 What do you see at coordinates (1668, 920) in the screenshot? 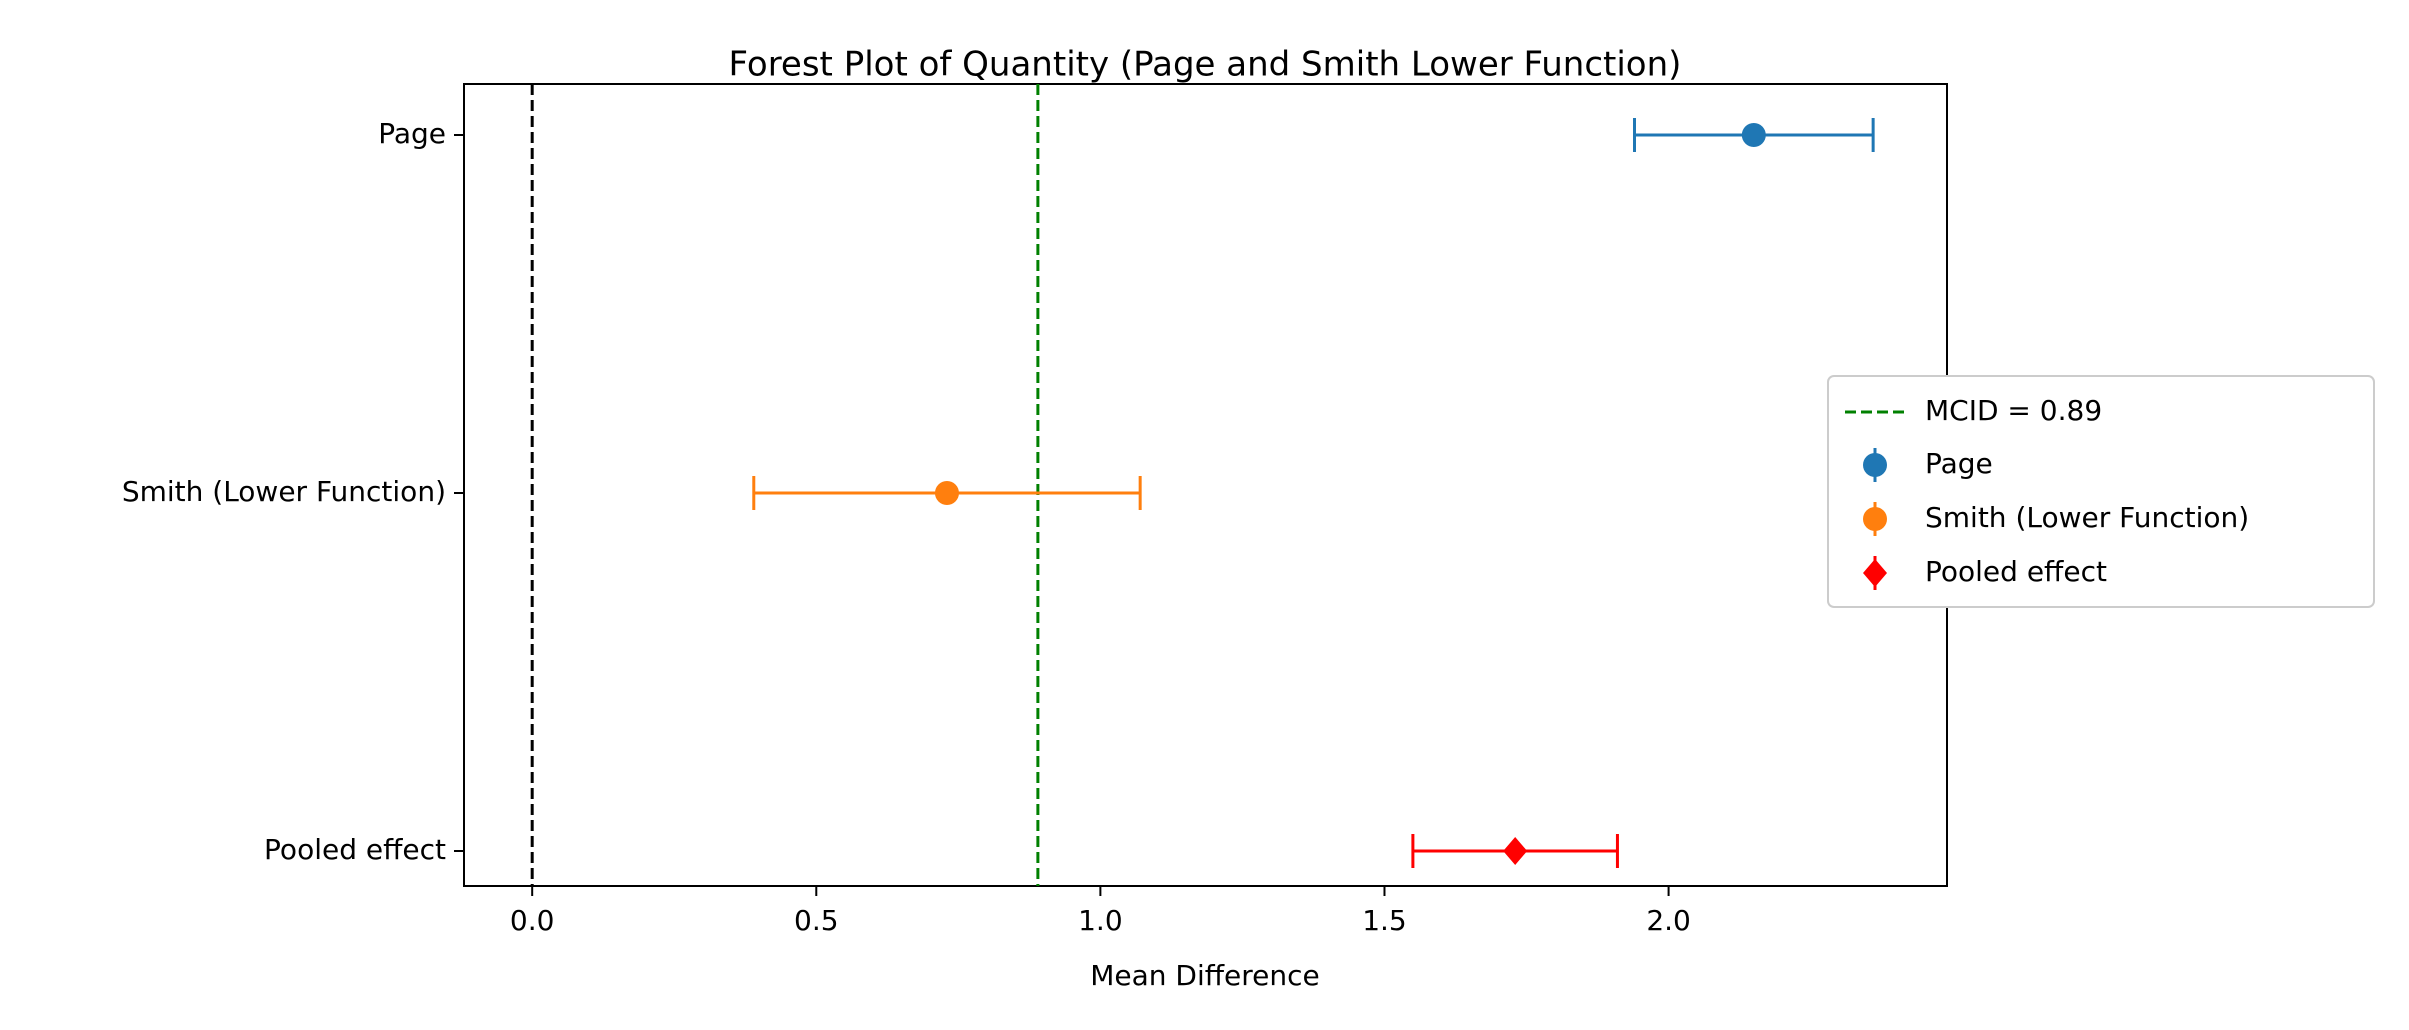
I see `x-tick-label: 2.0` at bounding box center [1668, 920].